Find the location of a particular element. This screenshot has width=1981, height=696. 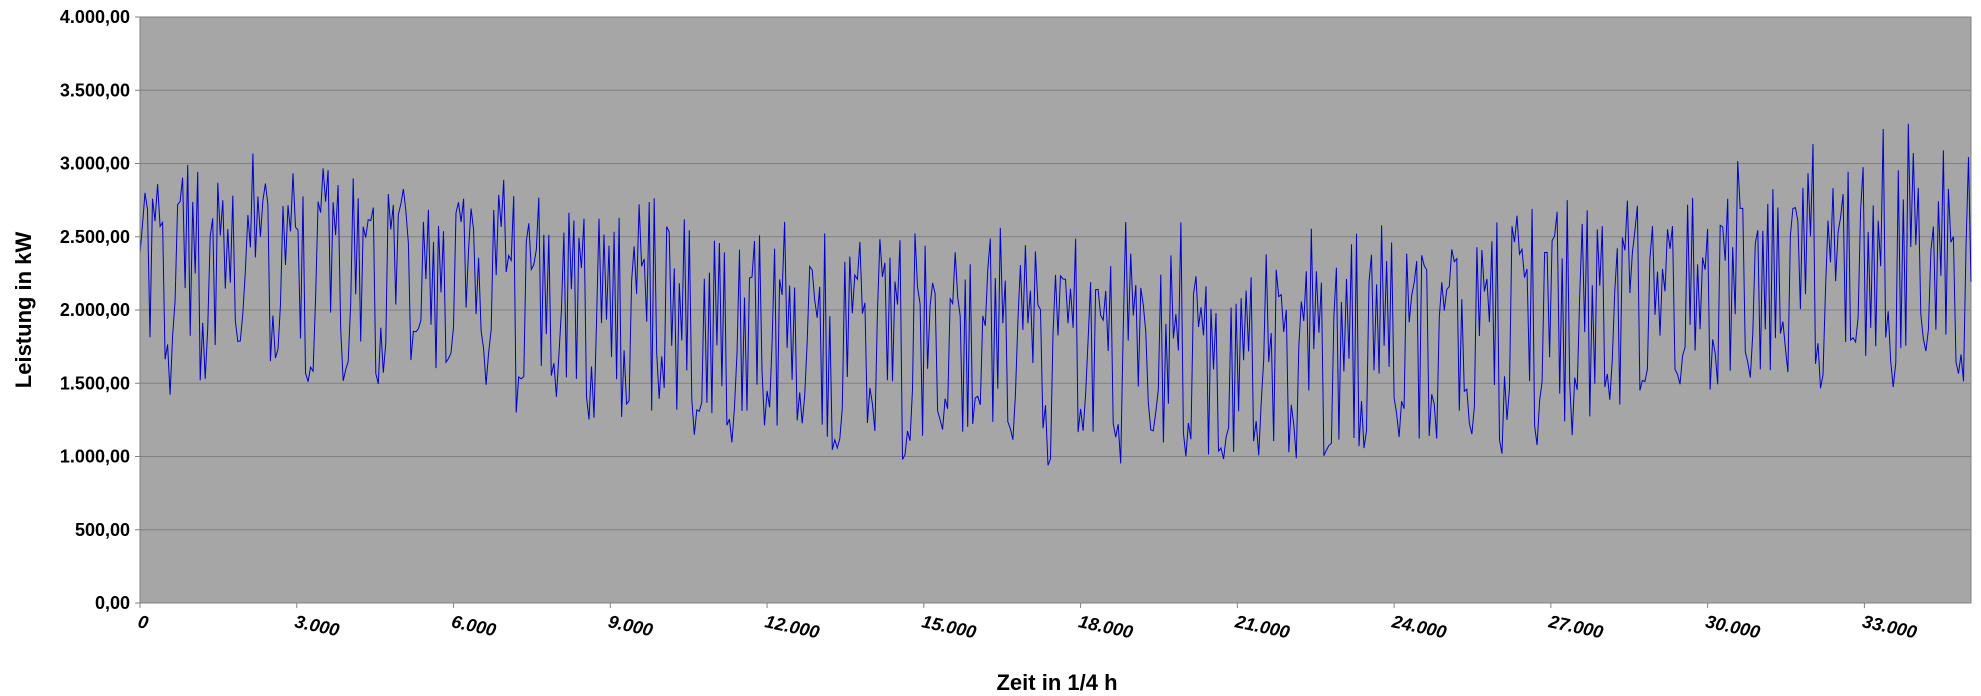

x-tick-label: 12.000 is located at coordinates (792, 626).